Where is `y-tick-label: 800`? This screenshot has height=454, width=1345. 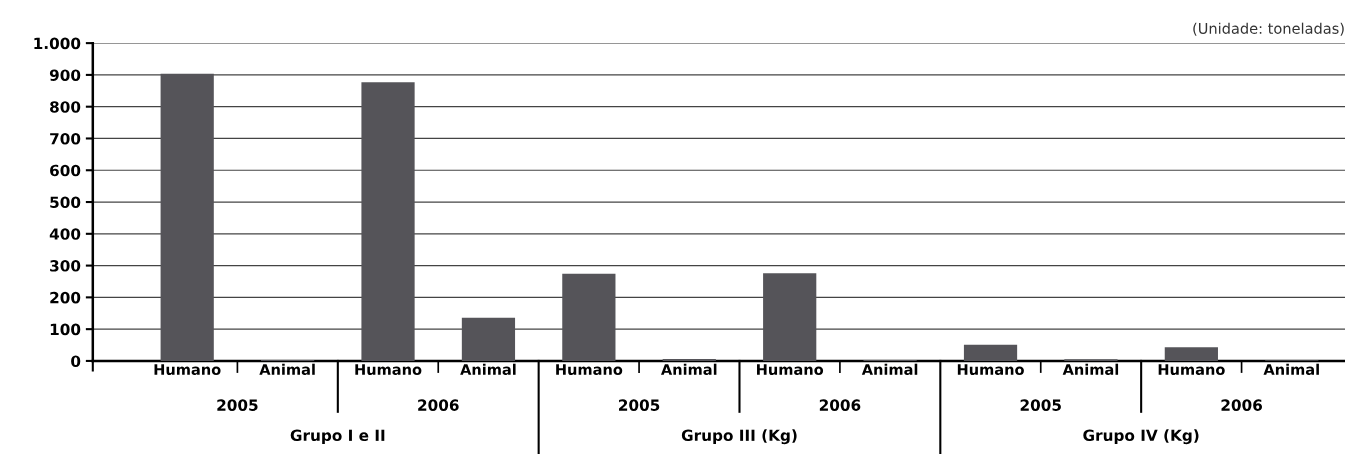
y-tick-label: 800 is located at coordinates (65, 107).